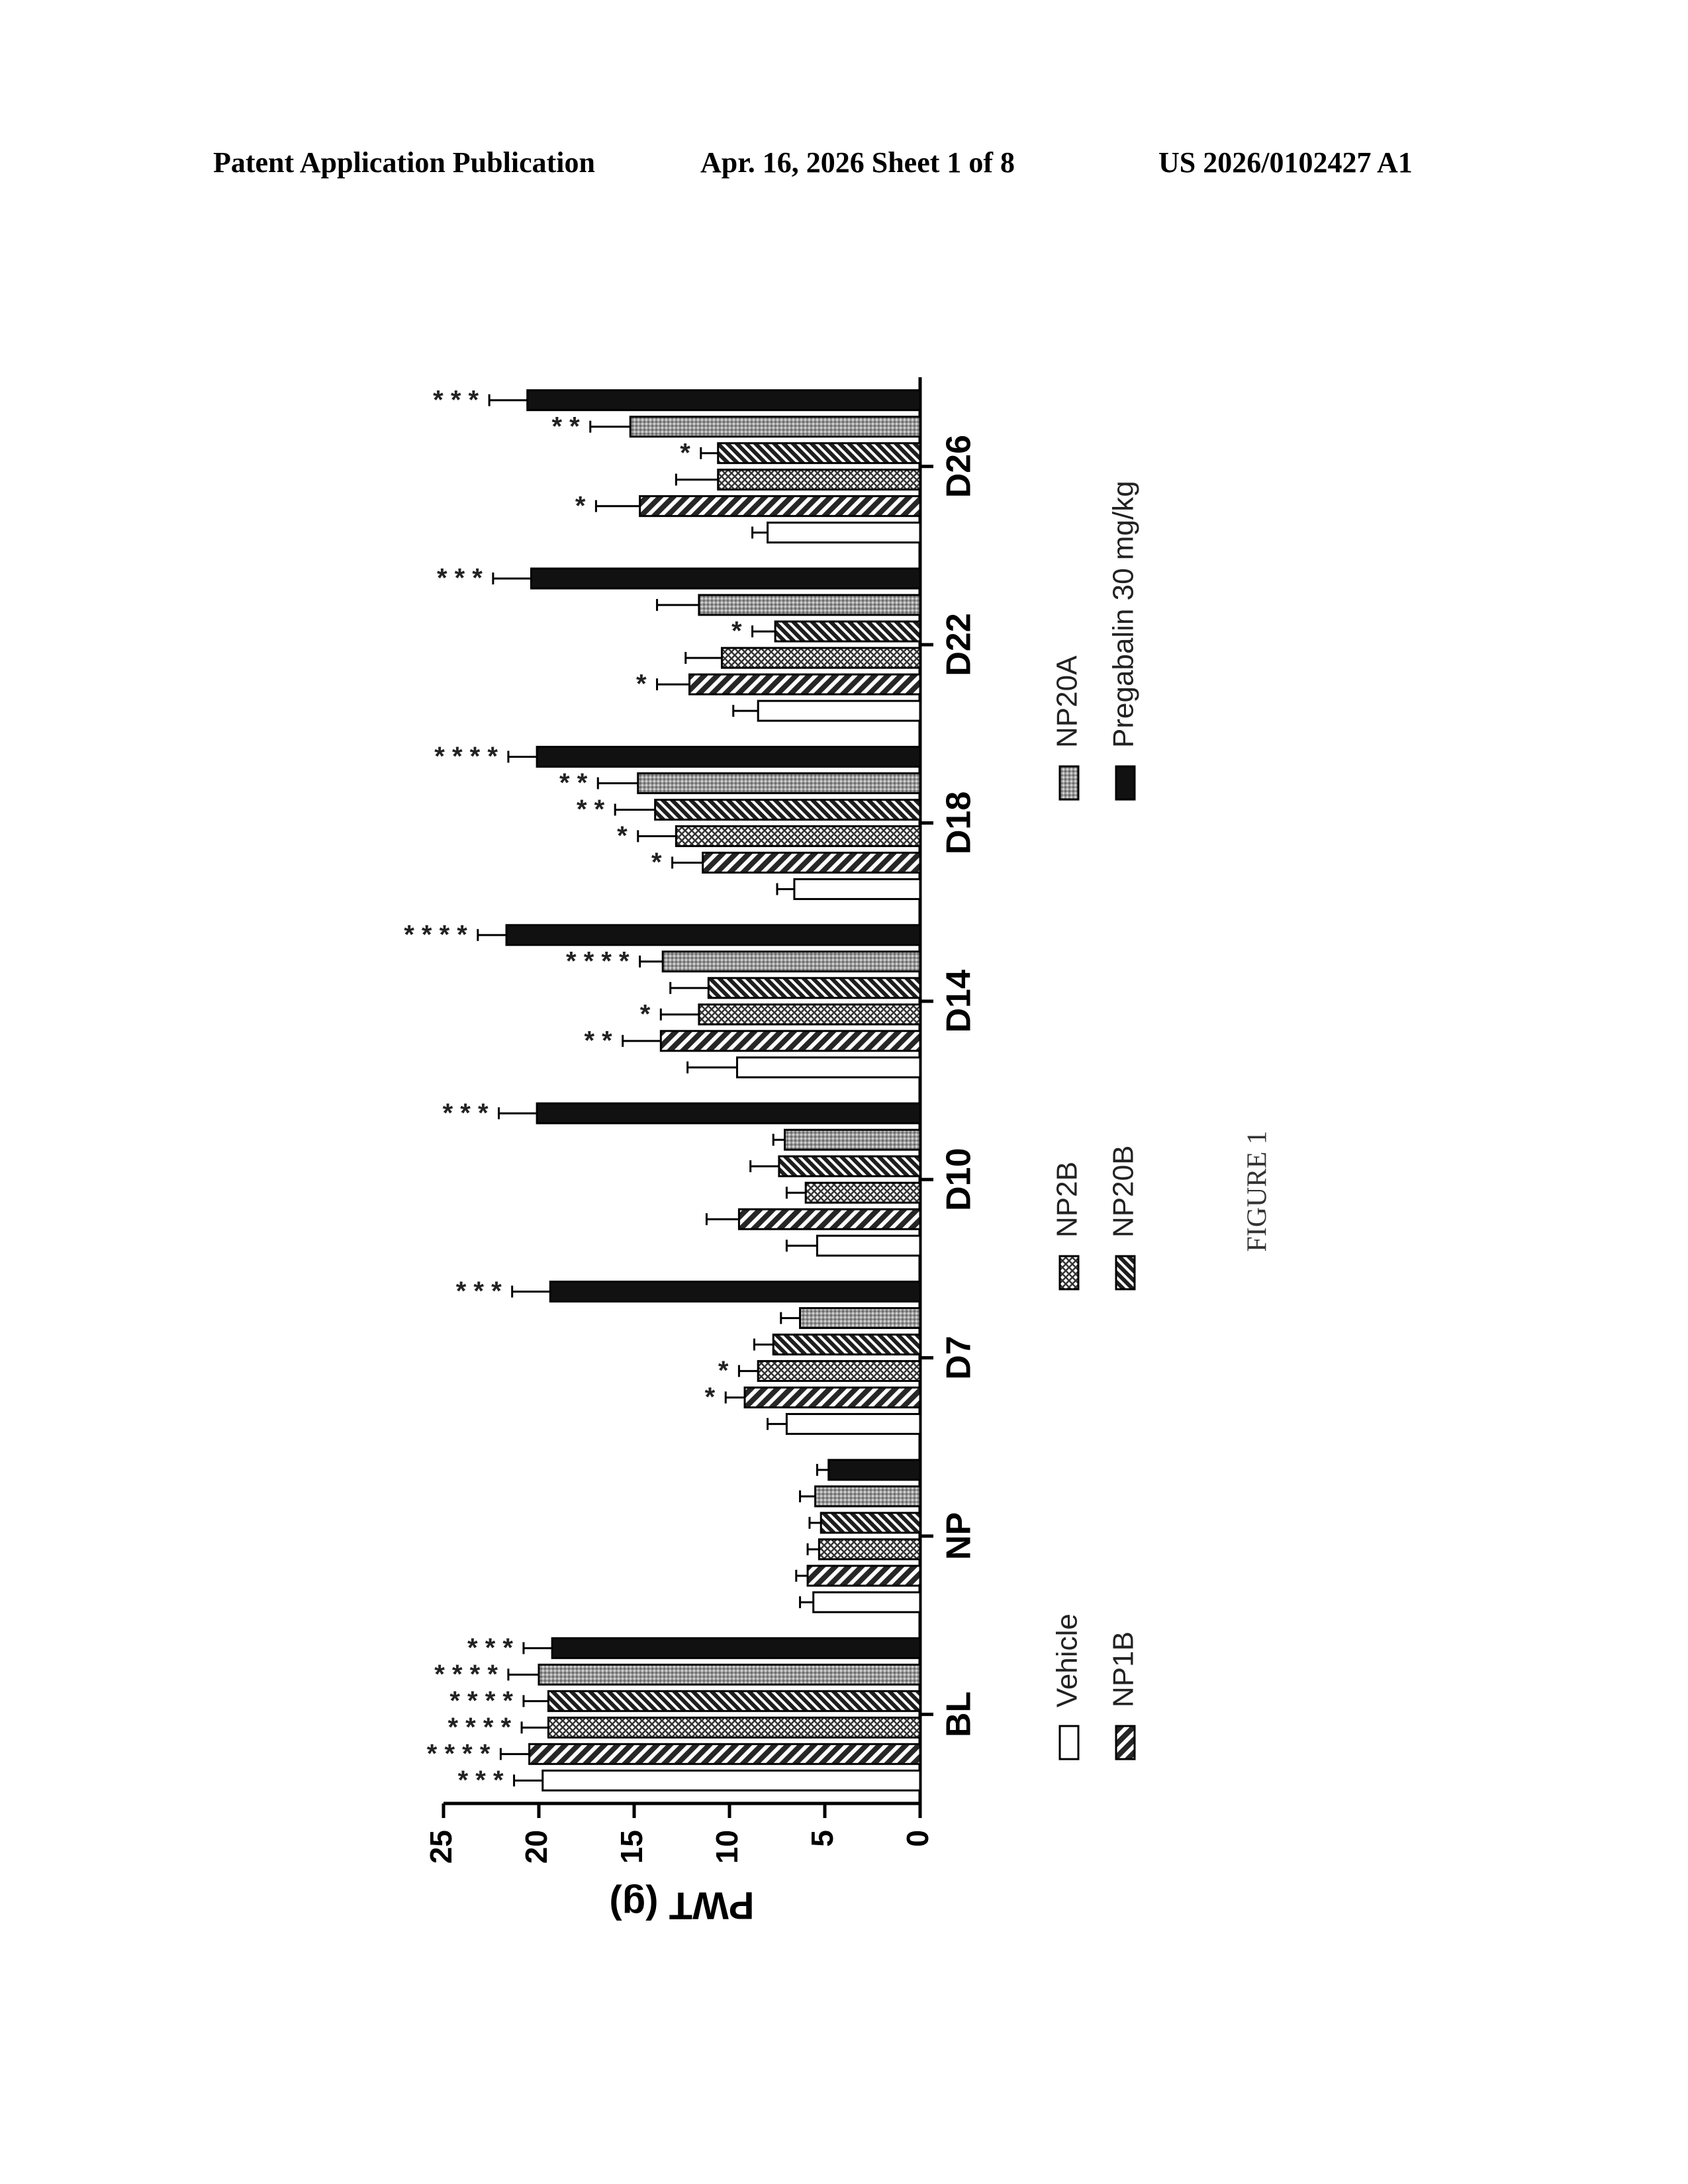 The image size is (1688, 2184). I want to click on bar-np20b-d10, so click(849, 1166).